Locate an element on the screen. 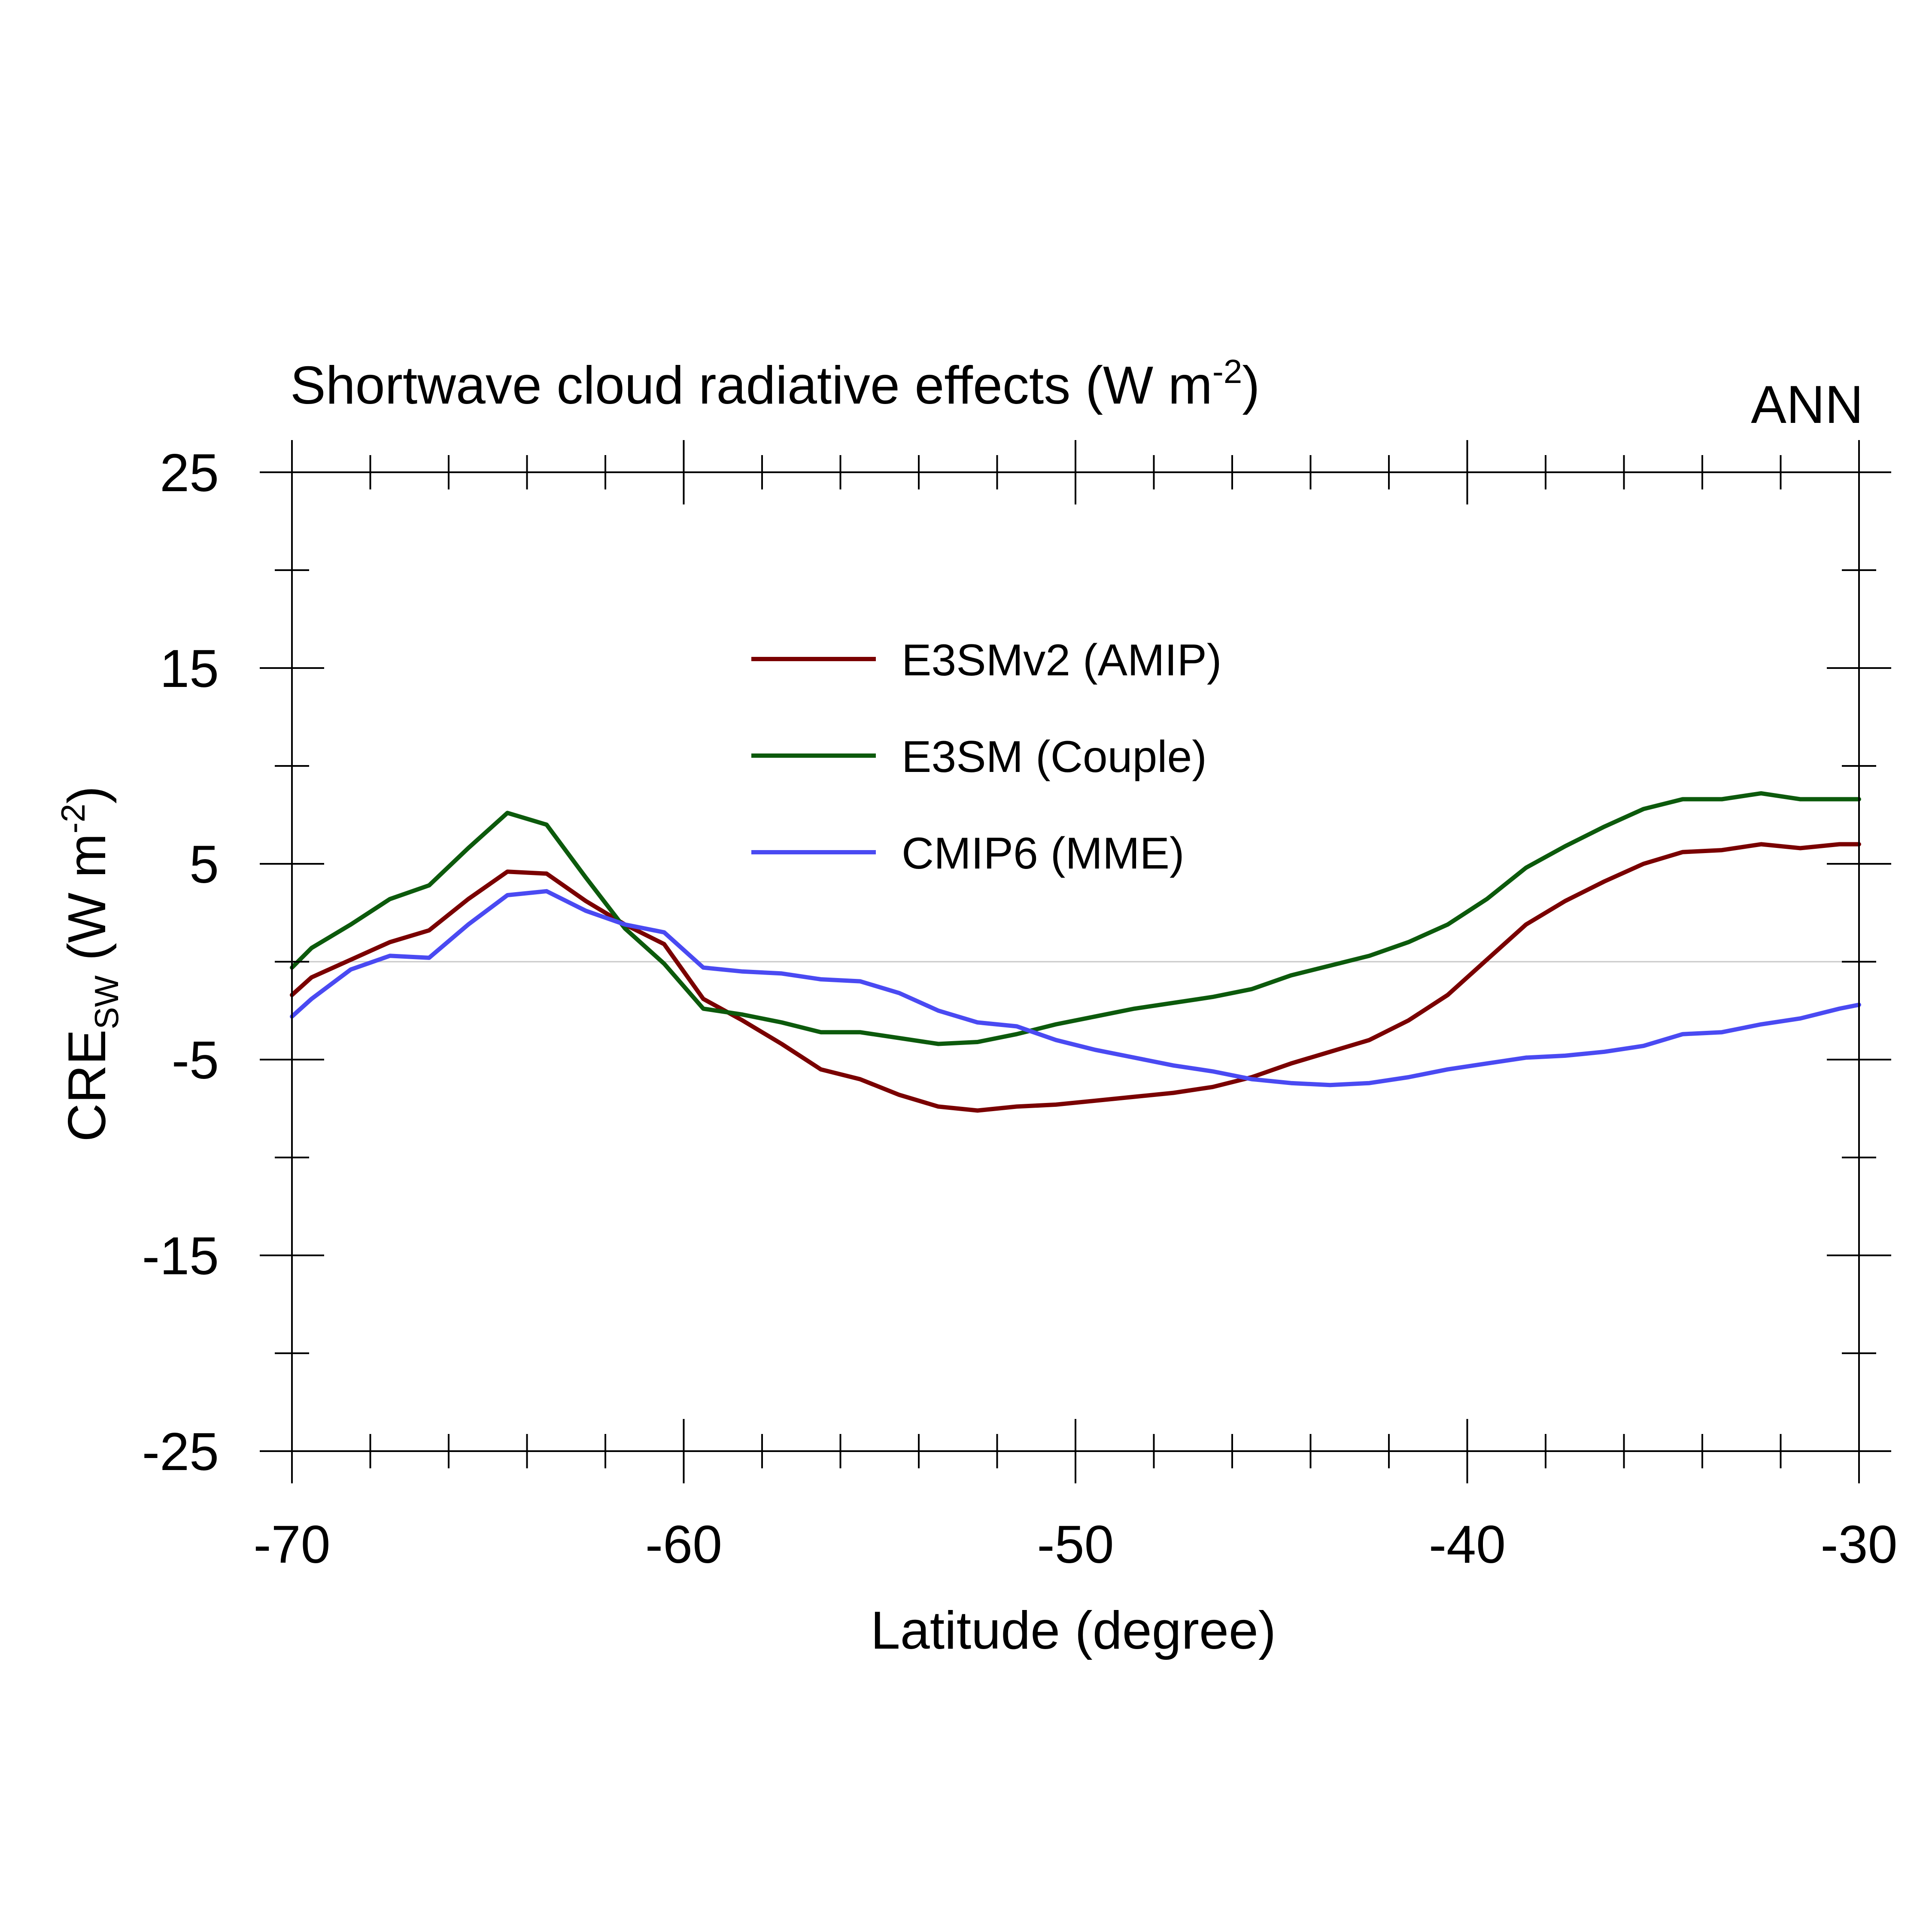  y-axis-label-units: (W m is located at coordinates (87, 904).